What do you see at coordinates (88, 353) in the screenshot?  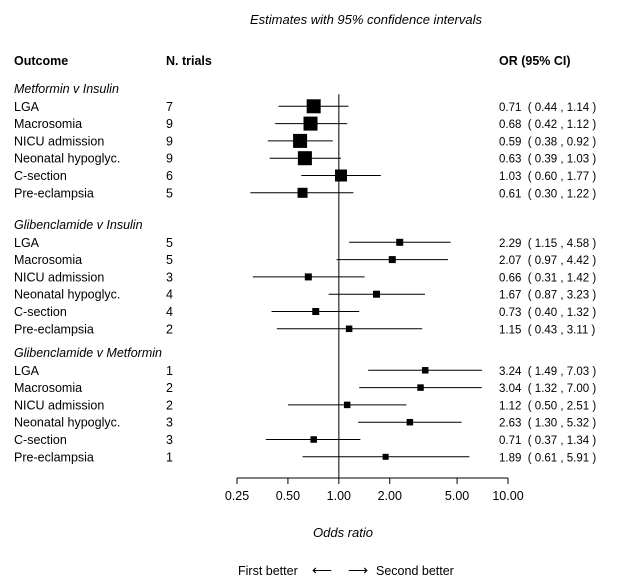 I see `group-title: Glibenclamide v Metformin` at bounding box center [88, 353].